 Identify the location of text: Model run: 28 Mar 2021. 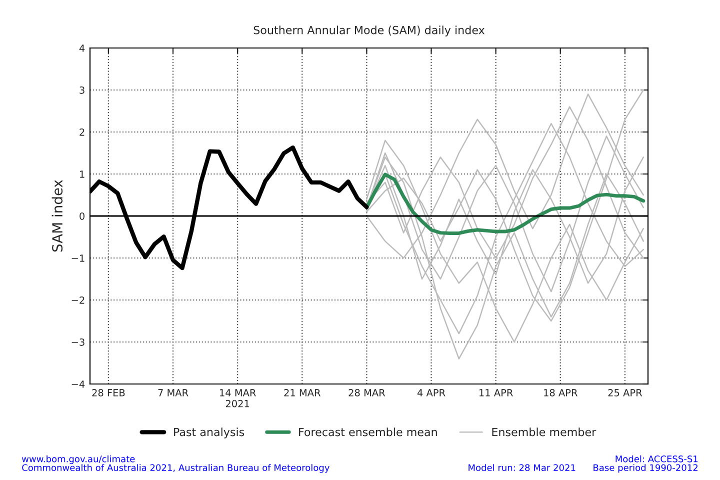
(522, 468).